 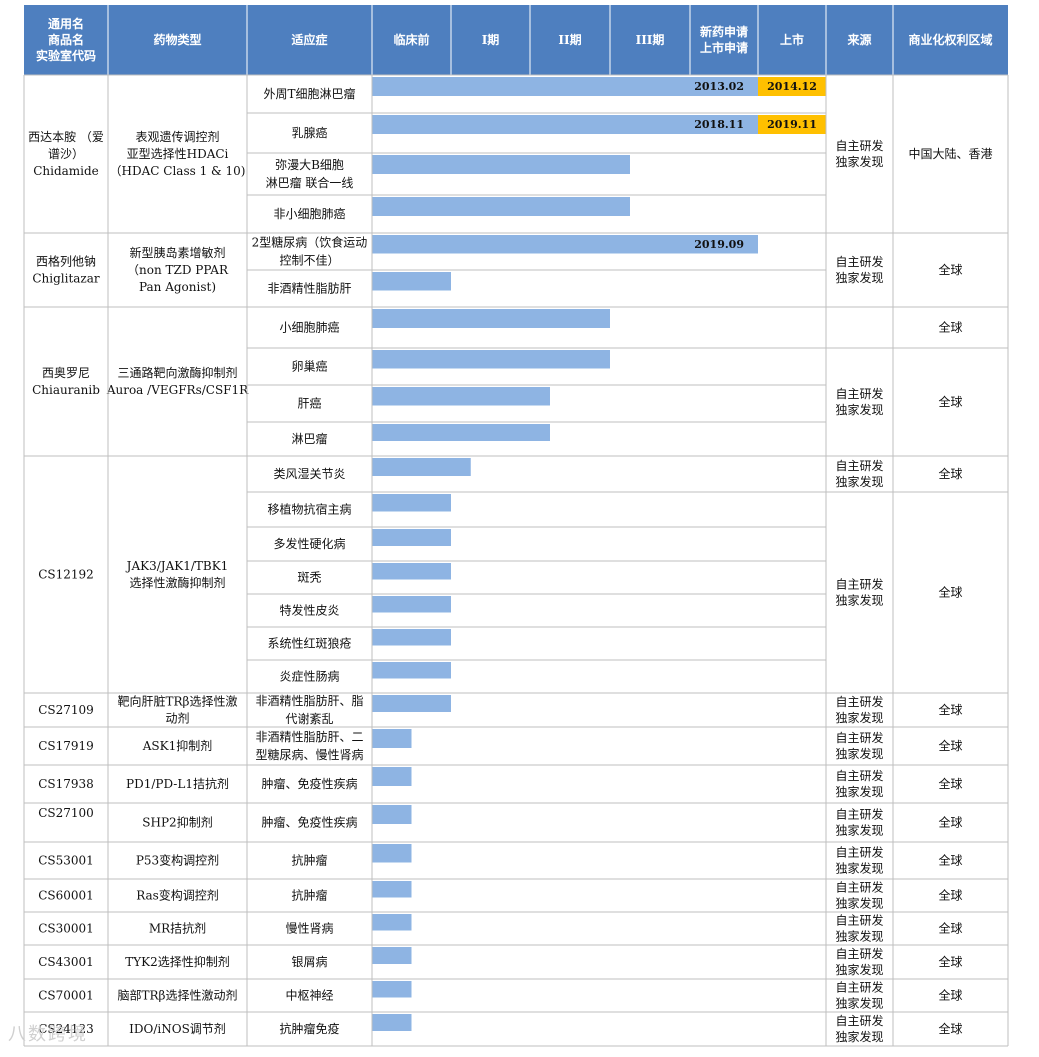 I want to click on indication-label: 控制不佳）, so click(x=309, y=261).